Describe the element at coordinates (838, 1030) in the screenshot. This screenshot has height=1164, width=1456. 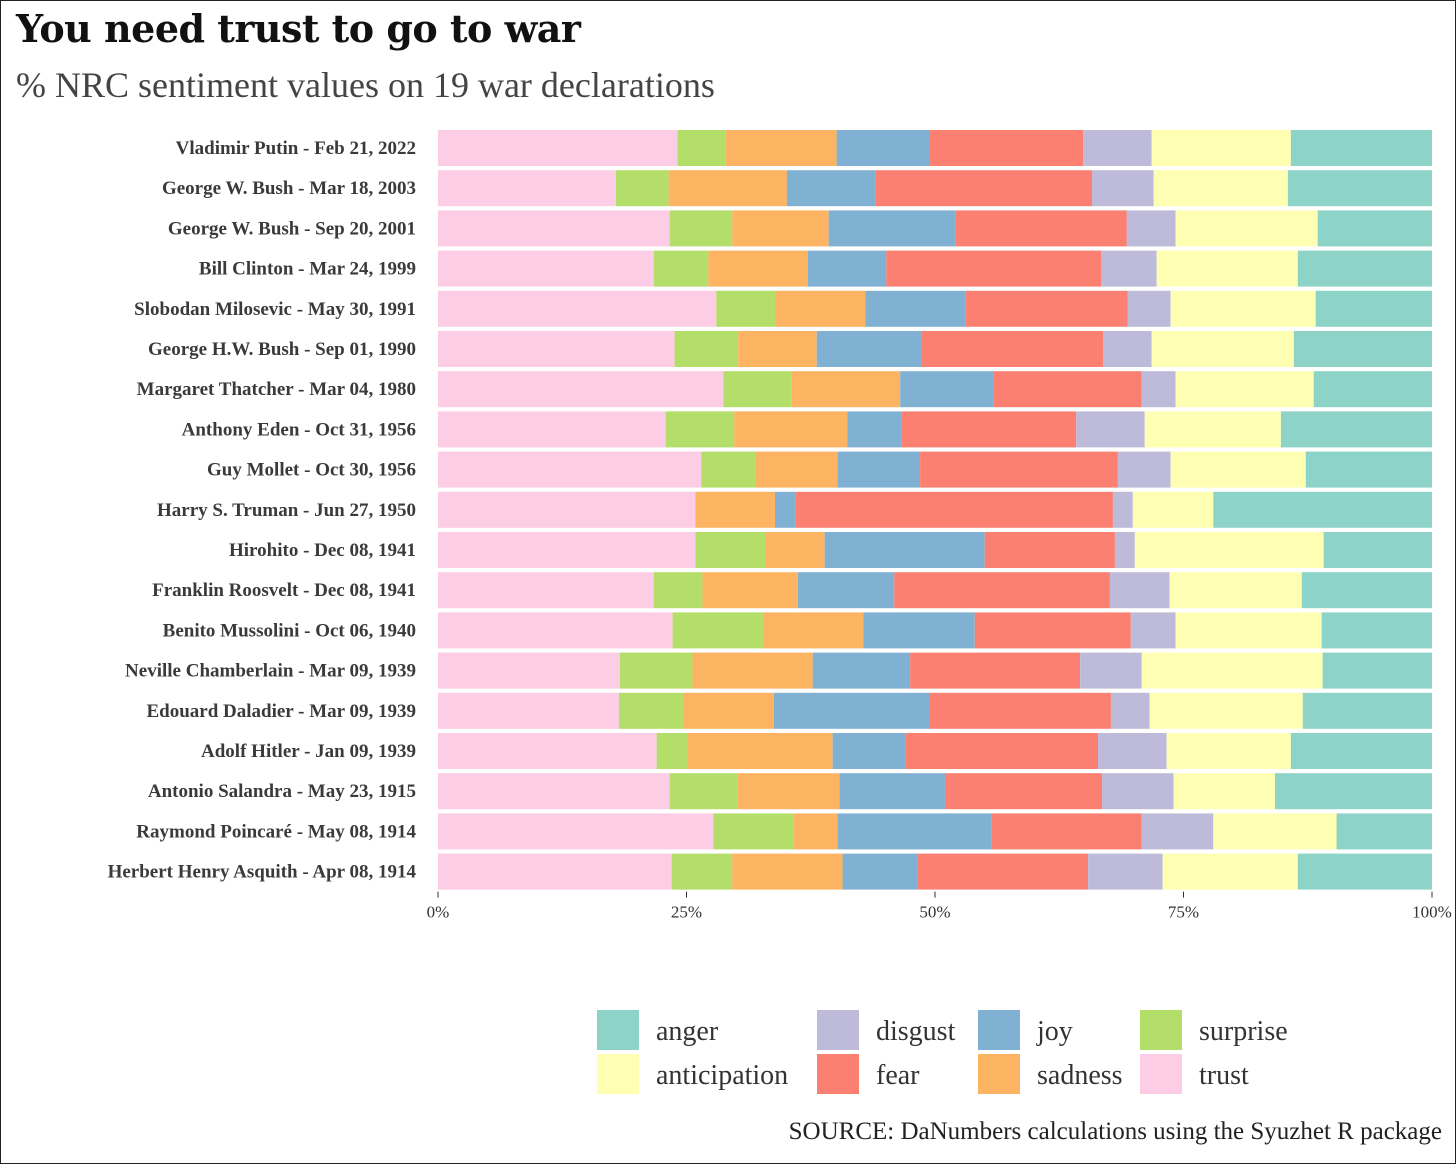
I see `legend-swatch-disgust` at that location.